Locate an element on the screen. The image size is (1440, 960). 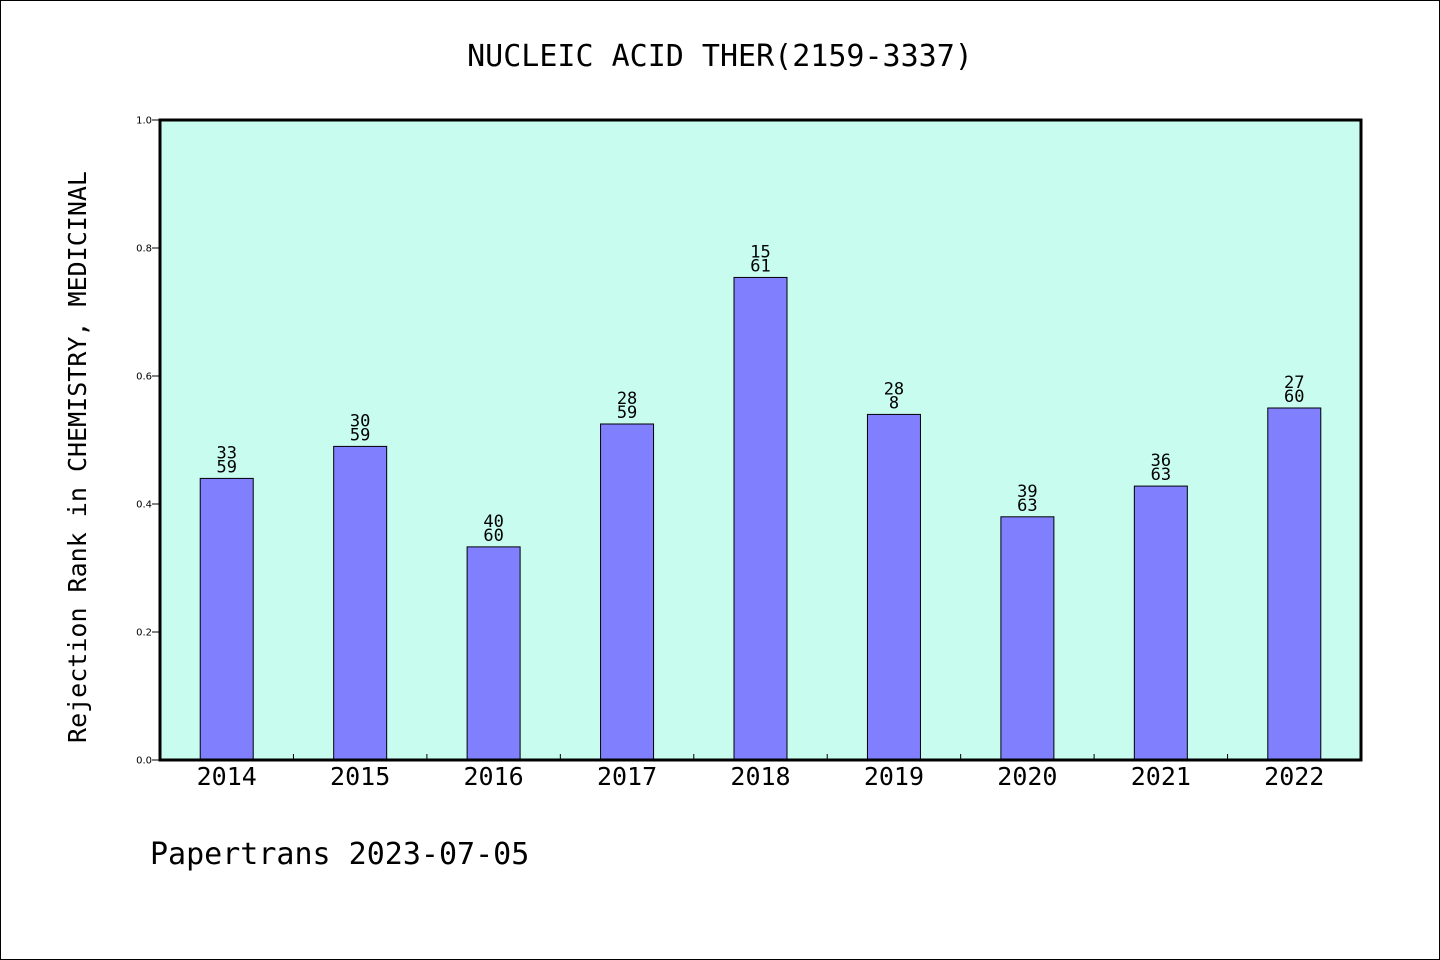
x-tick-label: 2021 is located at coordinates (1161, 776).